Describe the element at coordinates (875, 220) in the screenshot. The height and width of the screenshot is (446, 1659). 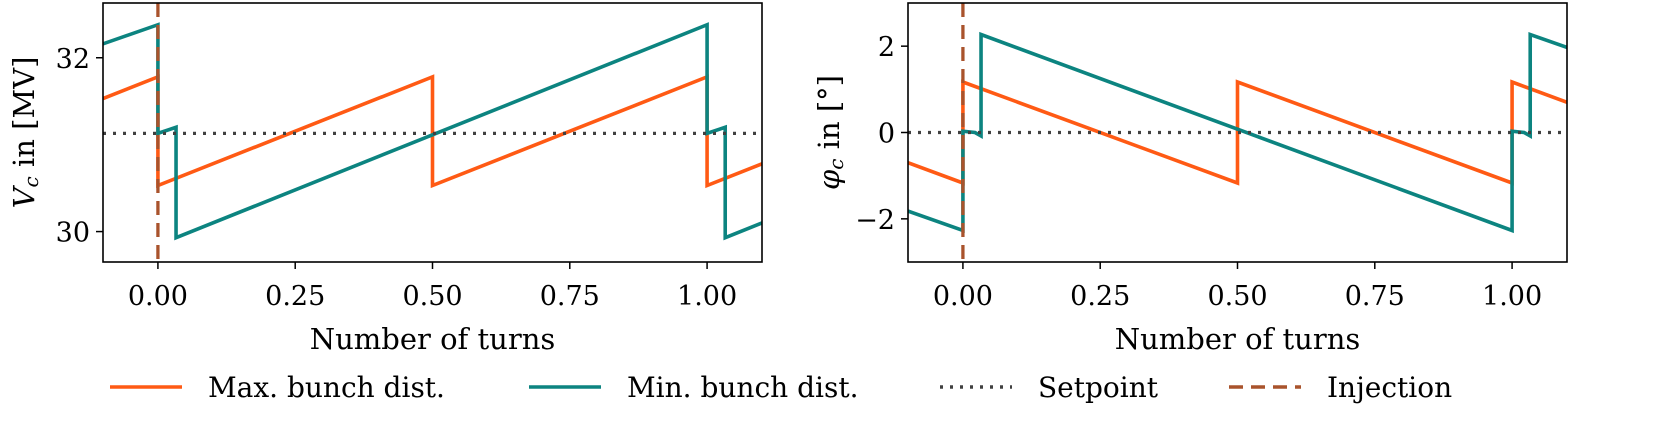
I see `y-tick-label: −2` at that location.